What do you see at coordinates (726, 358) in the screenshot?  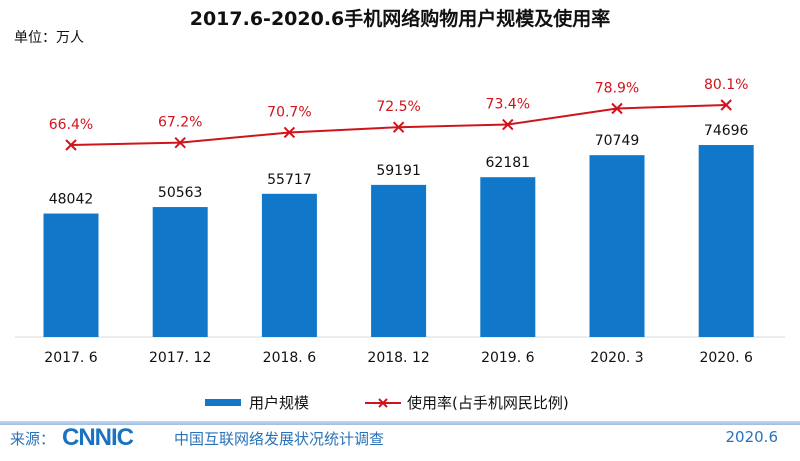 I see `x-tick-label: 2020. 6` at bounding box center [726, 358].